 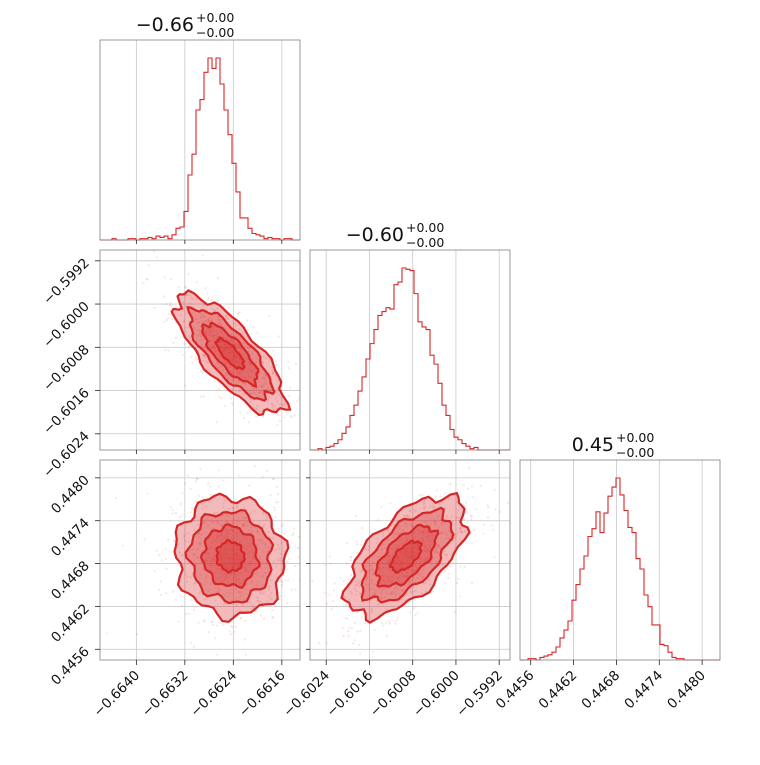 I want to click on x-tick-label: 0.4468, so click(x=601, y=690).